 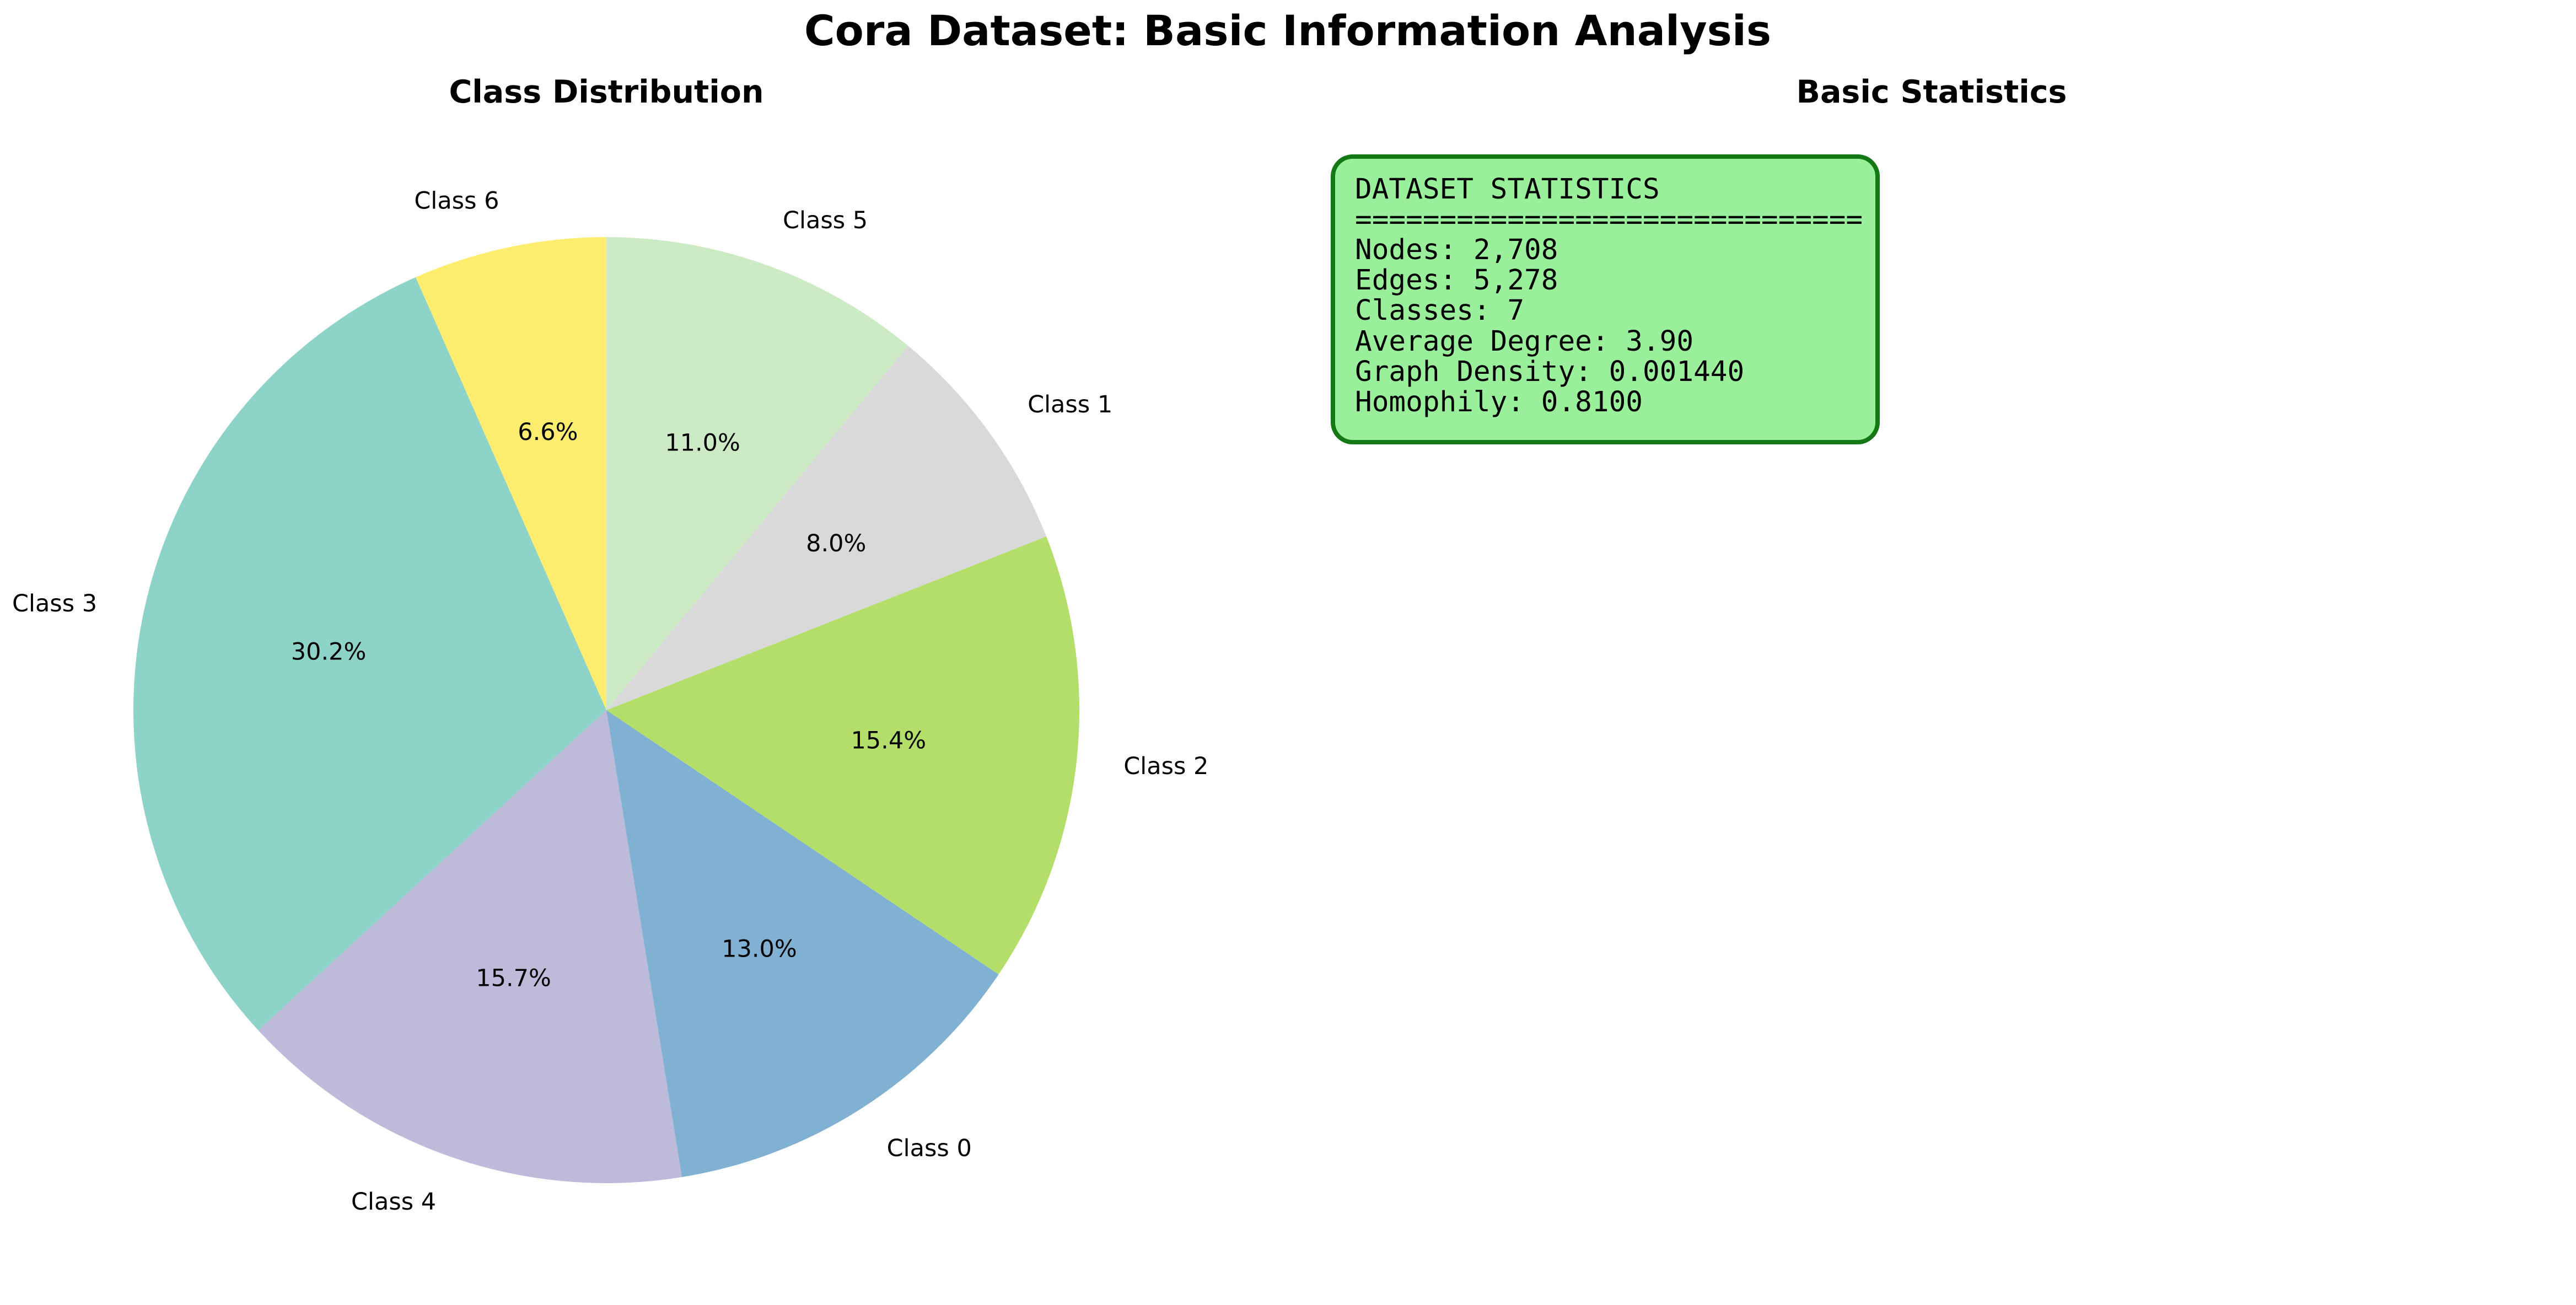 I want to click on pie-slice-label: Class 5, so click(x=825, y=221).